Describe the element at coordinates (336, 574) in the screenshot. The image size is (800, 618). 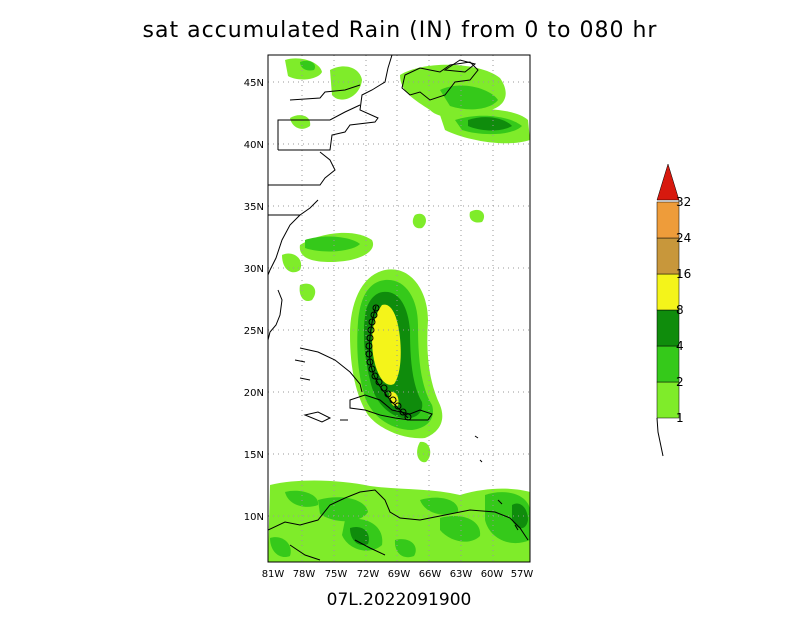
I see `lon-label: 75W` at that location.